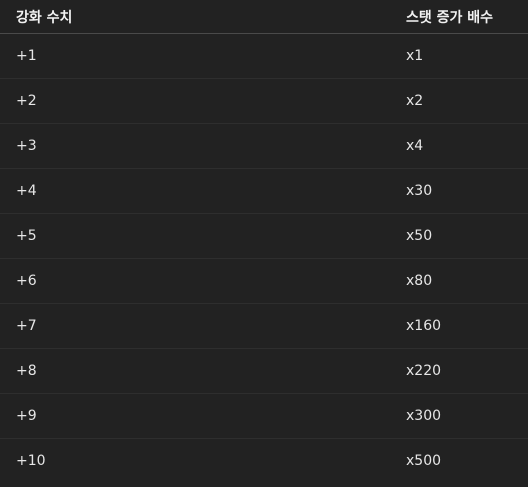 The width and height of the screenshot is (528, 487). I want to click on upgrade-level-cell: +8, so click(203, 371).